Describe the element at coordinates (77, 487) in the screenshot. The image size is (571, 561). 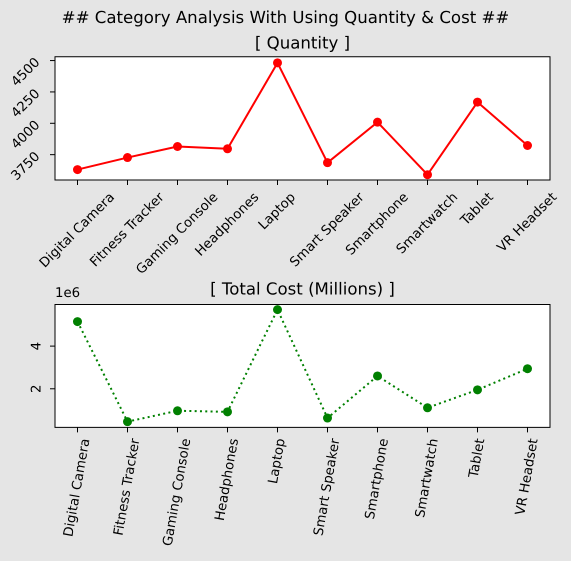
I see `x-tick-label: Digital Camera` at that location.